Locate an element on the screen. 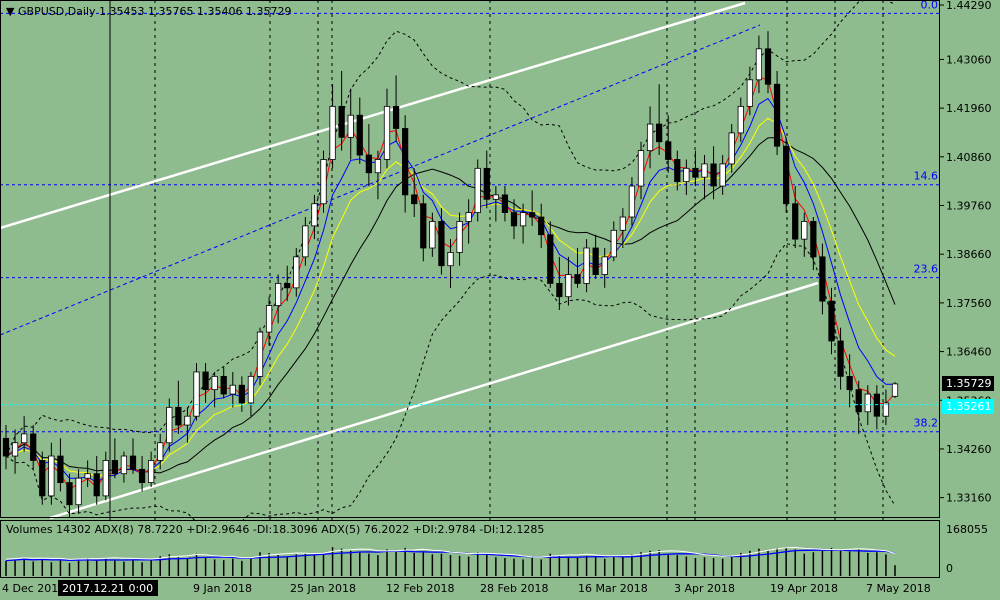 Image resolution: width=1000 pixels, height=600 pixels. time-axis-label: 16 Mar 2018 is located at coordinates (613, 588).